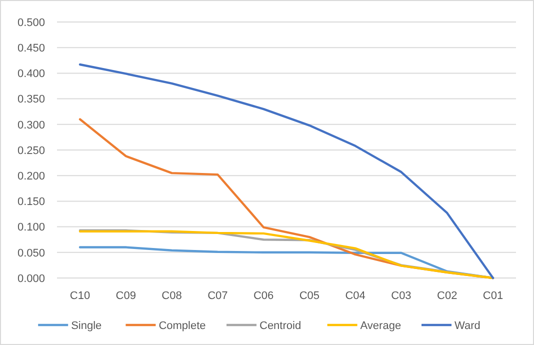  Describe the element at coordinates (309, 296) in the screenshot. I see `x-tick-label: C05` at that location.